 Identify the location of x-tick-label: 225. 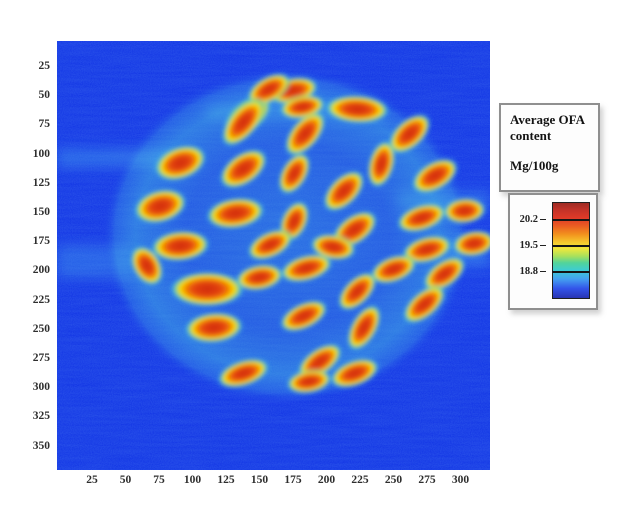
(360, 480).